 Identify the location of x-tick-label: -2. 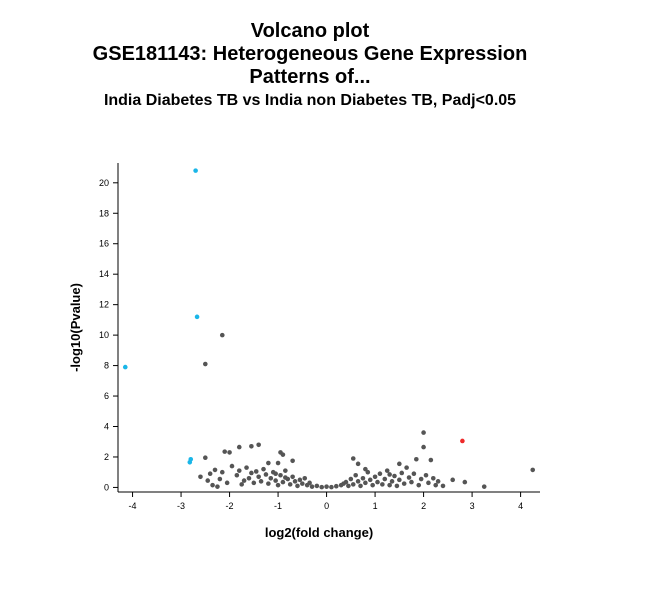
(230, 506).